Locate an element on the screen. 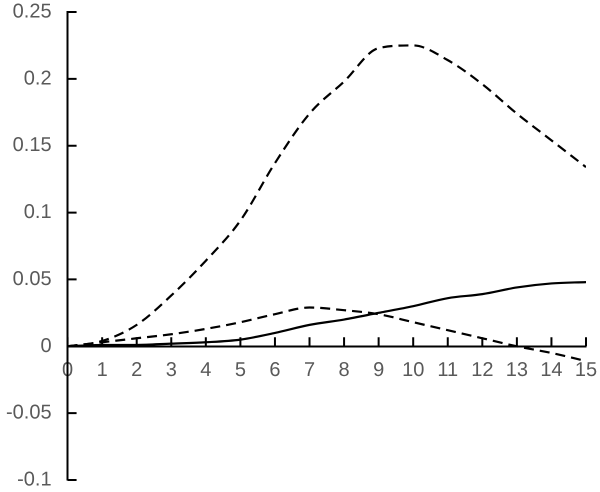 Image resolution: width=600 pixels, height=492 pixels. x-tick-label: 4 is located at coordinates (206, 369).